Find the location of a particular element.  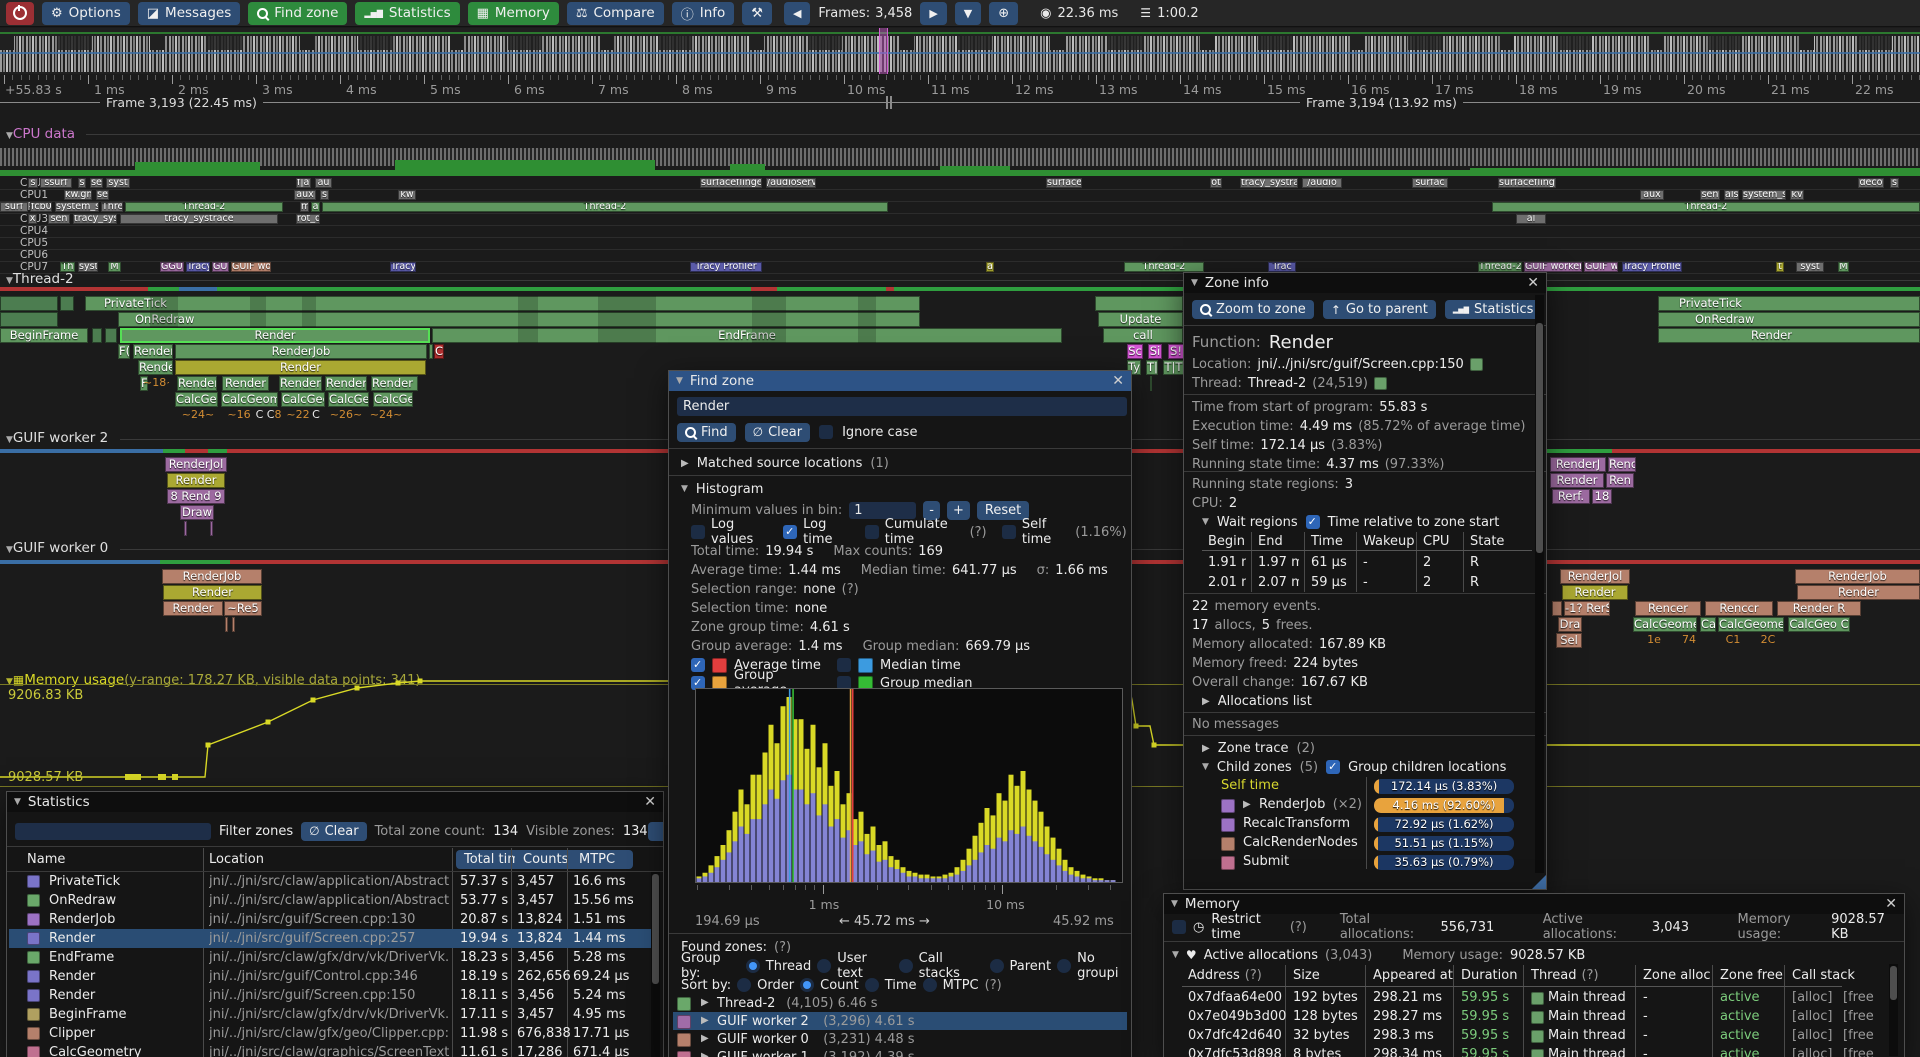

mem-row-callstack-alloc: [alloc] is located at coordinates (1812, 1052).